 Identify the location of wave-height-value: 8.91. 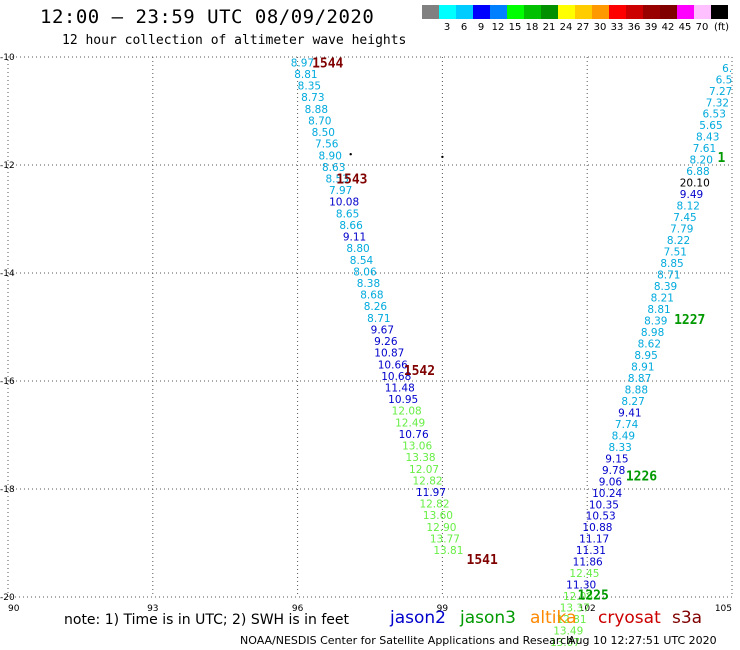
(642, 367).